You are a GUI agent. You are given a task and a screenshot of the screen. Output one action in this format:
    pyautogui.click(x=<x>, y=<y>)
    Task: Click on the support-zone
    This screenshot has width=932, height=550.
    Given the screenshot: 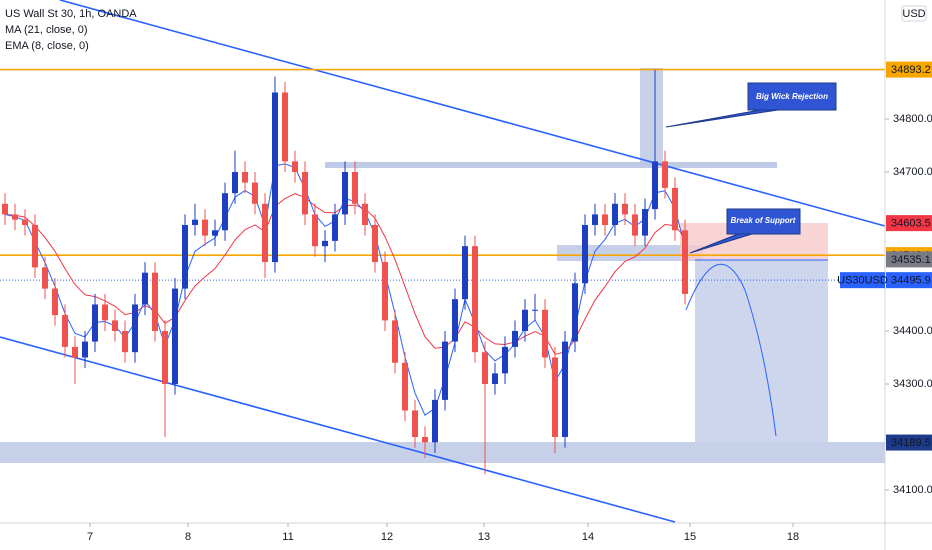 What is the action you would take?
    pyautogui.click(x=442, y=452)
    